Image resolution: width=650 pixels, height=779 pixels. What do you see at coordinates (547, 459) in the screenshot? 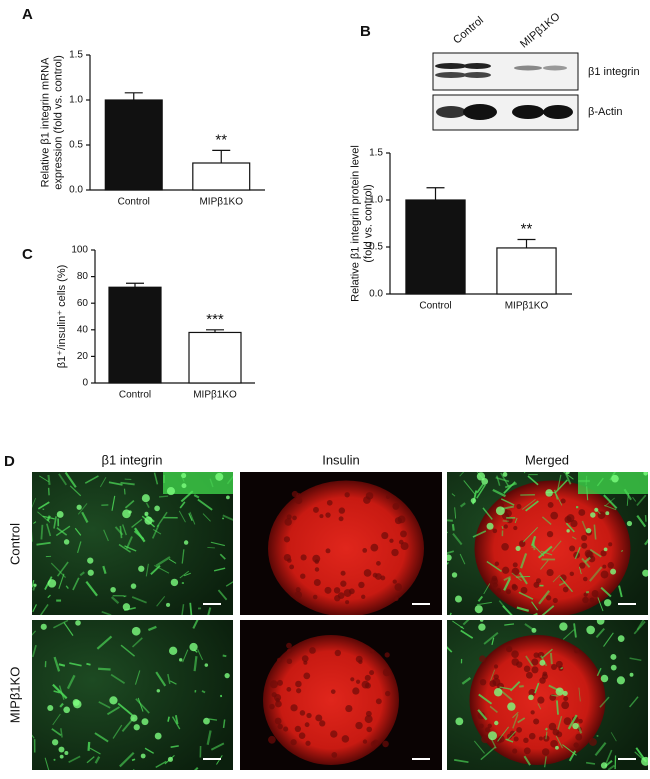
I see `column-label: Merged` at bounding box center [547, 459].